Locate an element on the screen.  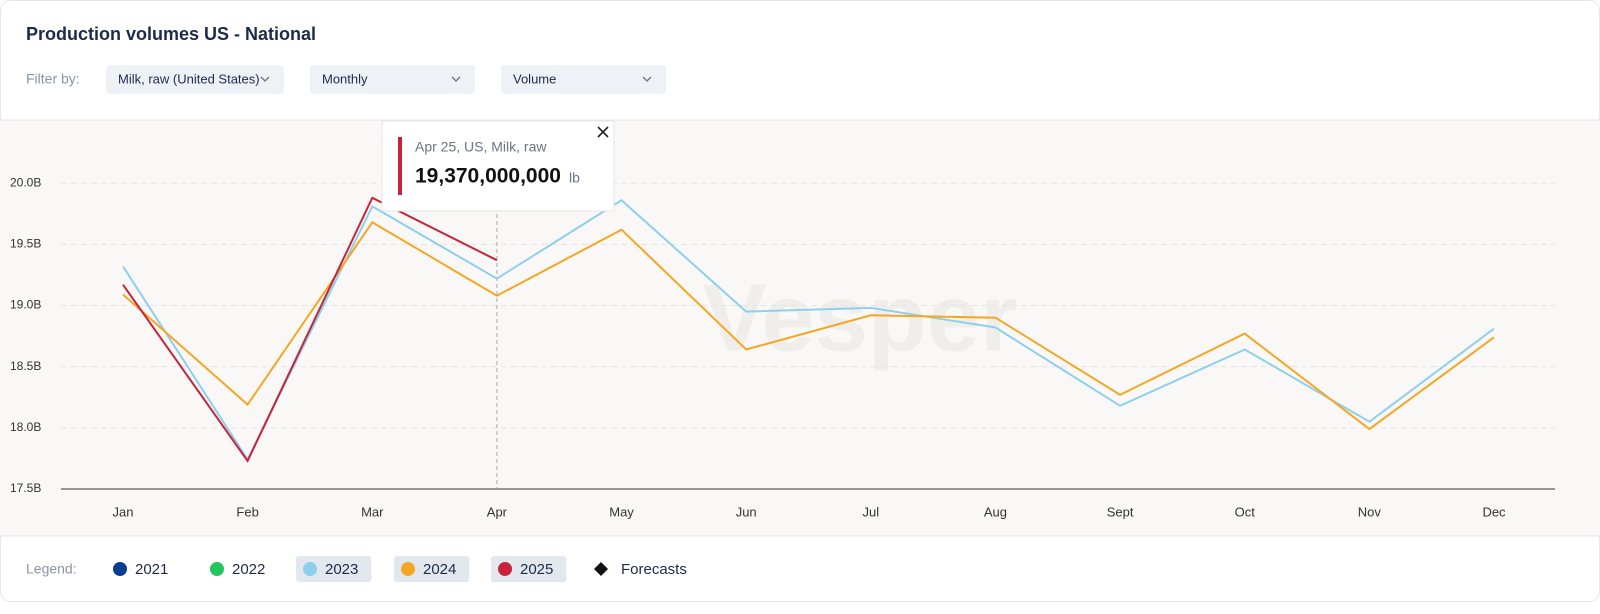
x-tick-label: Apr is located at coordinates (497, 511).